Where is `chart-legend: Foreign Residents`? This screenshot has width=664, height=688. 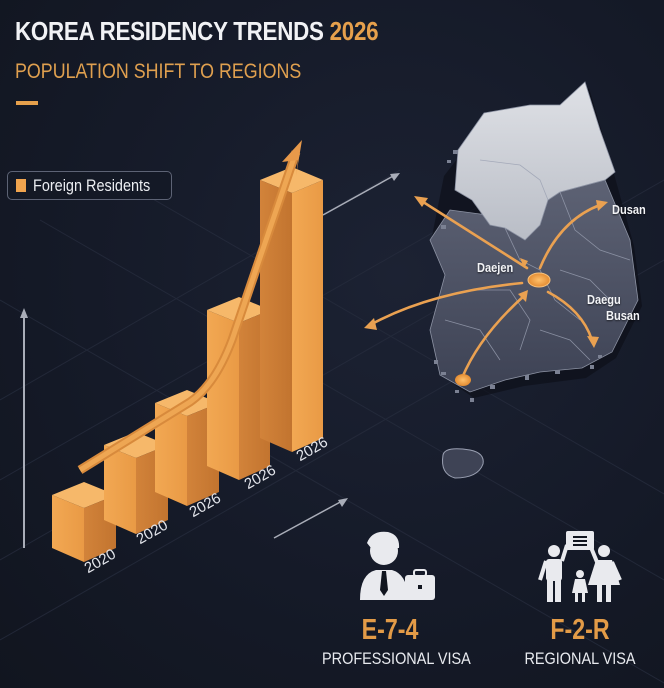
chart-legend: Foreign Residents is located at coordinates (89, 185).